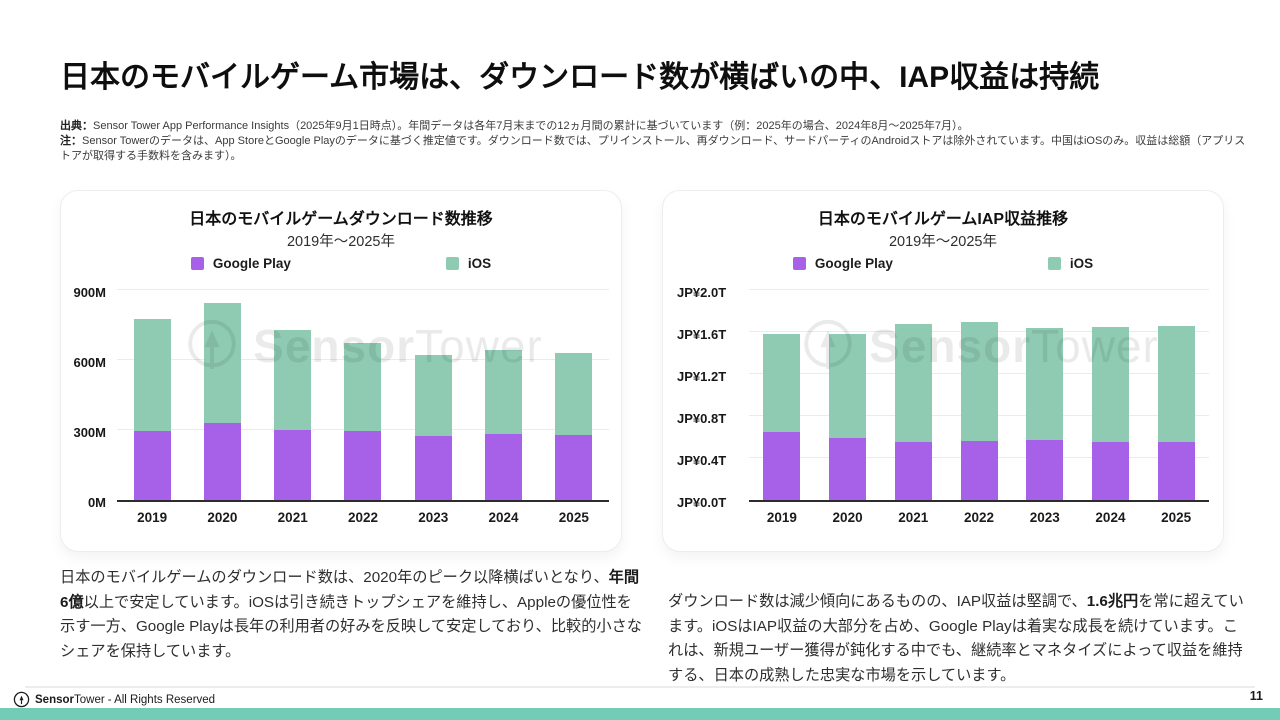 The width and height of the screenshot is (1280, 720). I want to click on downloads-plot-area: SensorTower, so click(363, 394).